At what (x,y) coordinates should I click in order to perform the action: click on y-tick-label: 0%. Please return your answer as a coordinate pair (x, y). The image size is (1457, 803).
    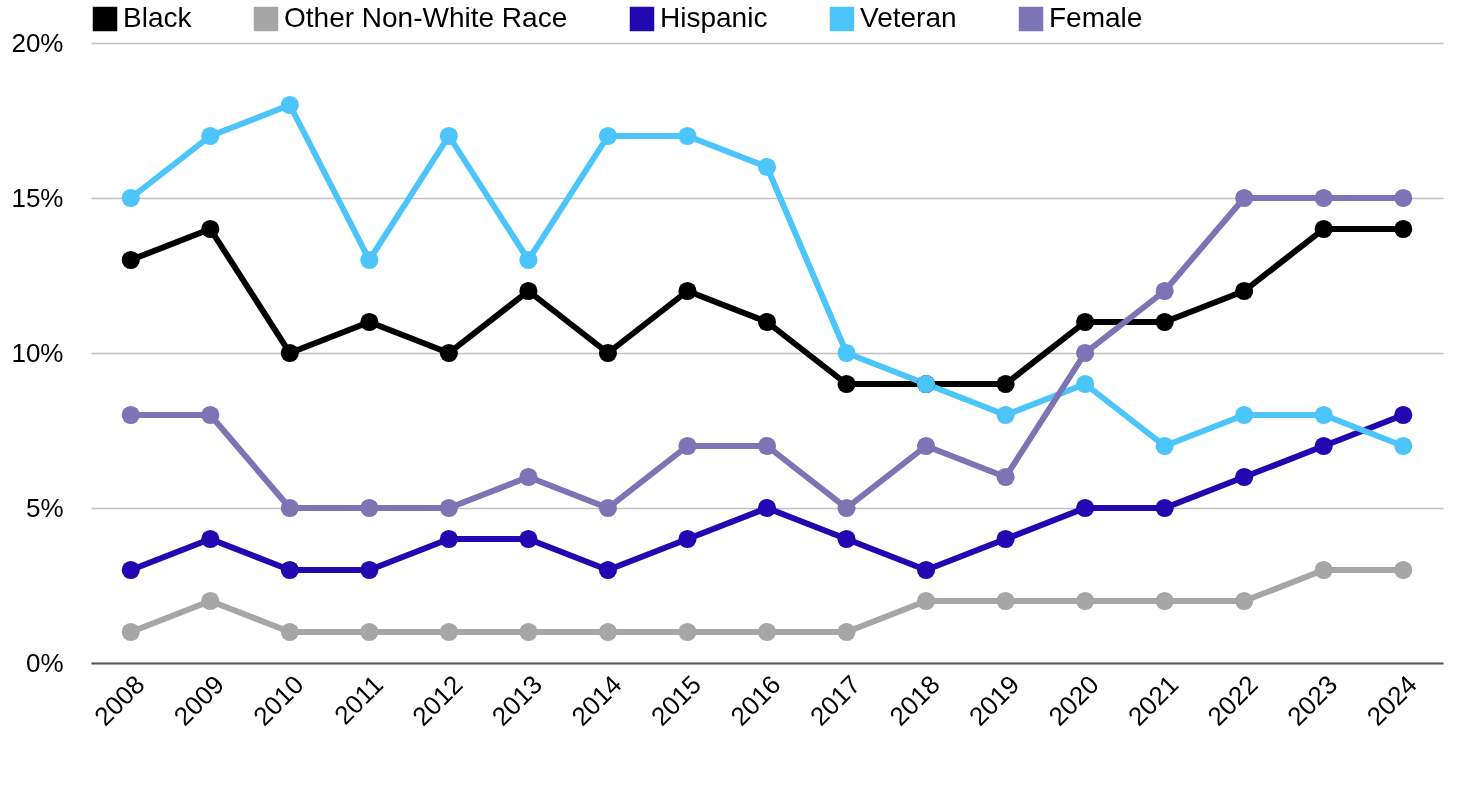
    Looking at the image, I should click on (44, 662).